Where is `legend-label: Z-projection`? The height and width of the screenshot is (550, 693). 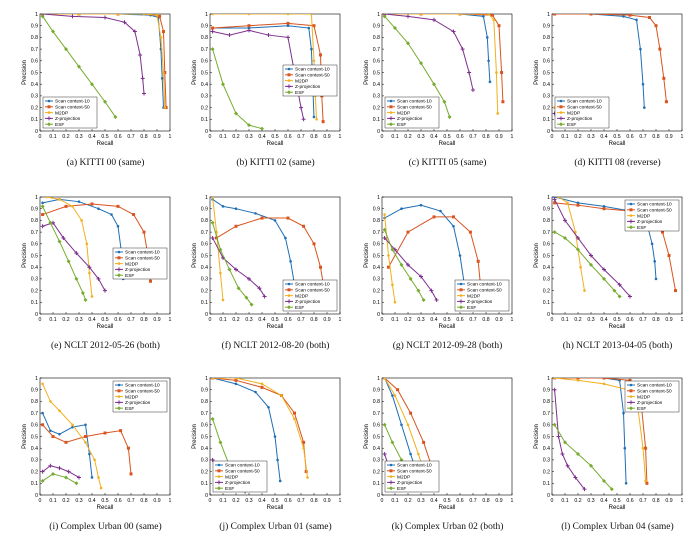 legend-label: Z-projection is located at coordinates (68, 119).